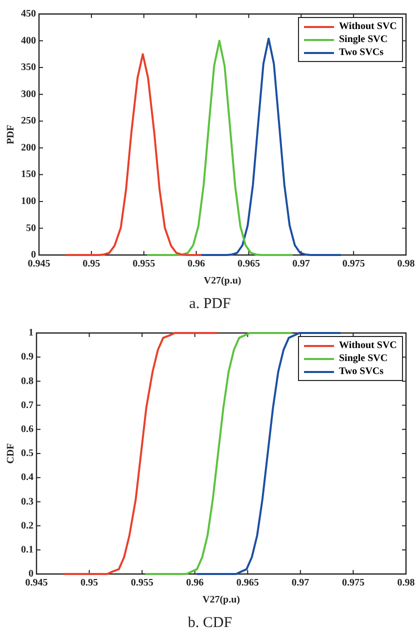 Image resolution: width=420 pixels, height=638 pixels. What do you see at coordinates (28, 202) in the screenshot?
I see `y-tick-label: 100` at bounding box center [28, 202].